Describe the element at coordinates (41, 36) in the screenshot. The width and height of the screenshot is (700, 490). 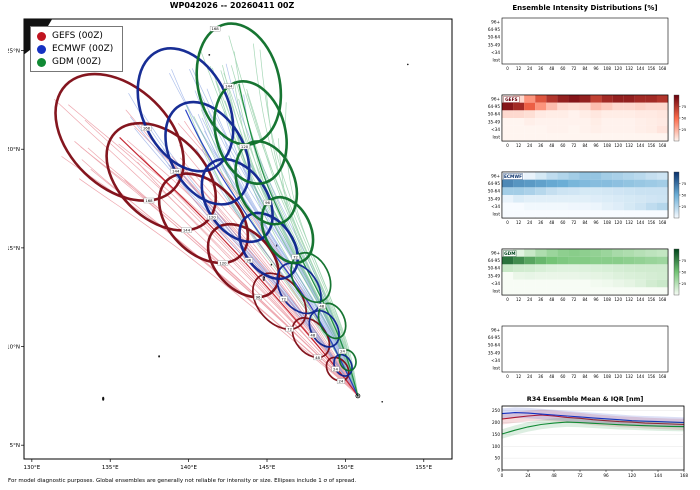
I see `legend-swatch-icon` at that location.